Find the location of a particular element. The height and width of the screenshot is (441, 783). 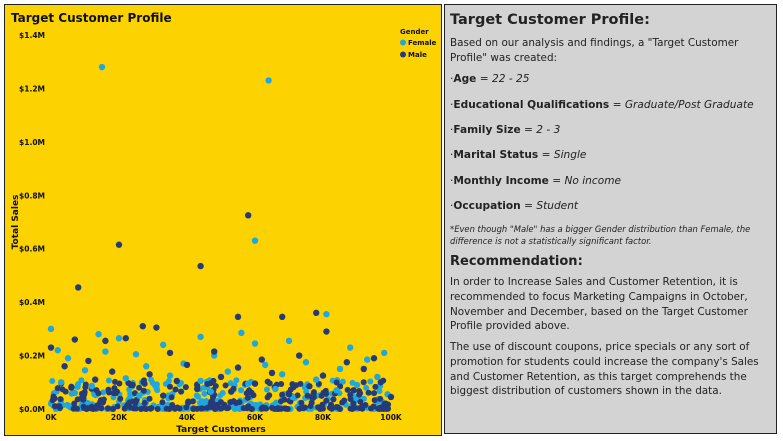

x-tick-label: 40K is located at coordinates (187, 417).